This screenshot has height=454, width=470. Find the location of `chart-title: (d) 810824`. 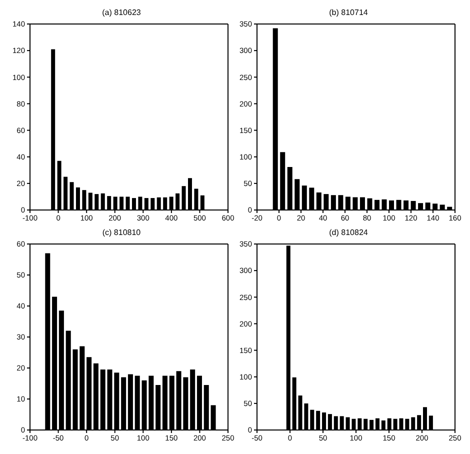

chart-title: (d) 810824 is located at coordinates (348, 233).